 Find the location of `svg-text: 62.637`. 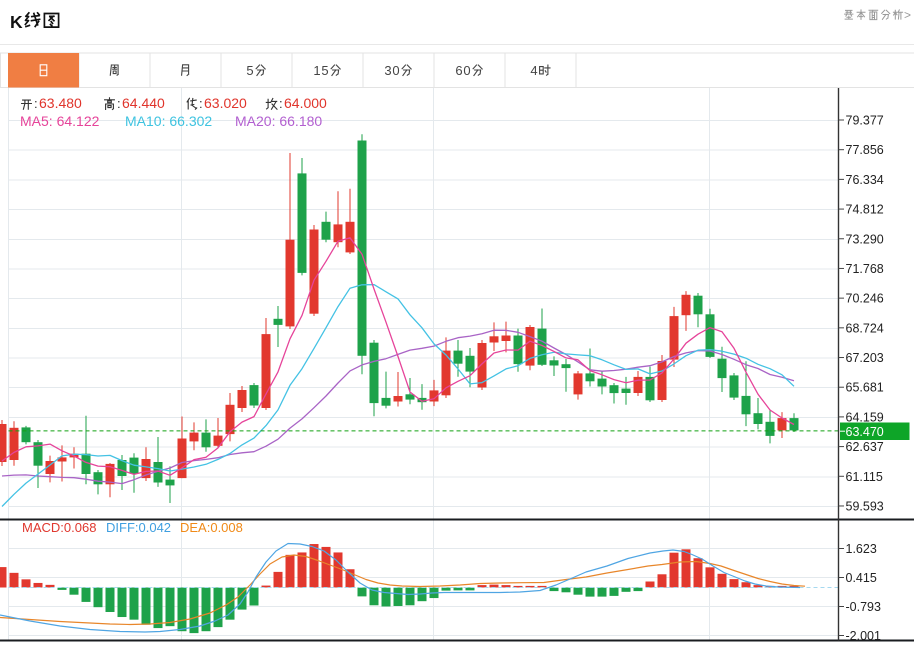

svg-text: 62.637 is located at coordinates (865, 447).